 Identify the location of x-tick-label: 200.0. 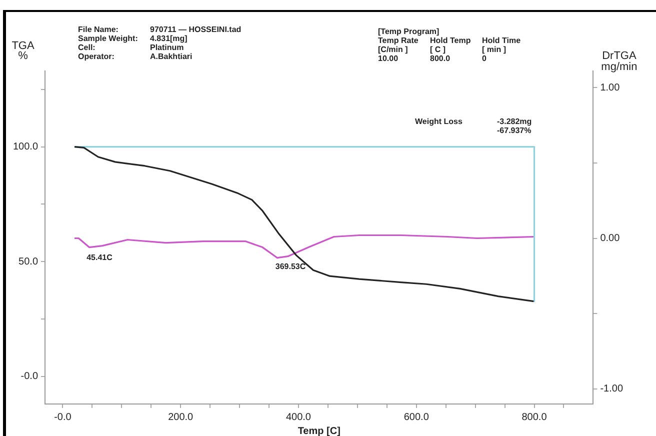
(181, 417).